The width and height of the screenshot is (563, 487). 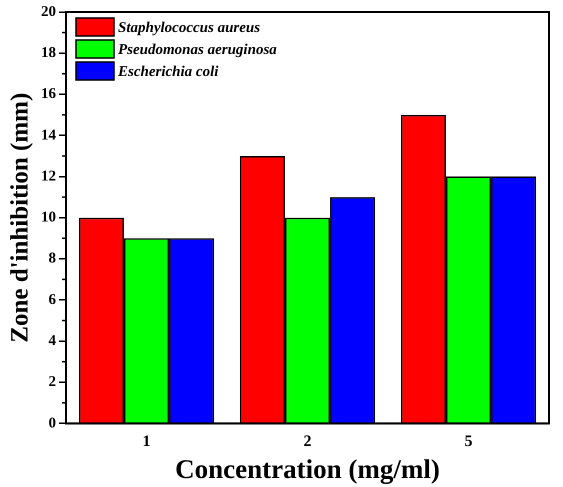 What do you see at coordinates (146, 441) in the screenshot?
I see `x-tick-label: 1` at bounding box center [146, 441].